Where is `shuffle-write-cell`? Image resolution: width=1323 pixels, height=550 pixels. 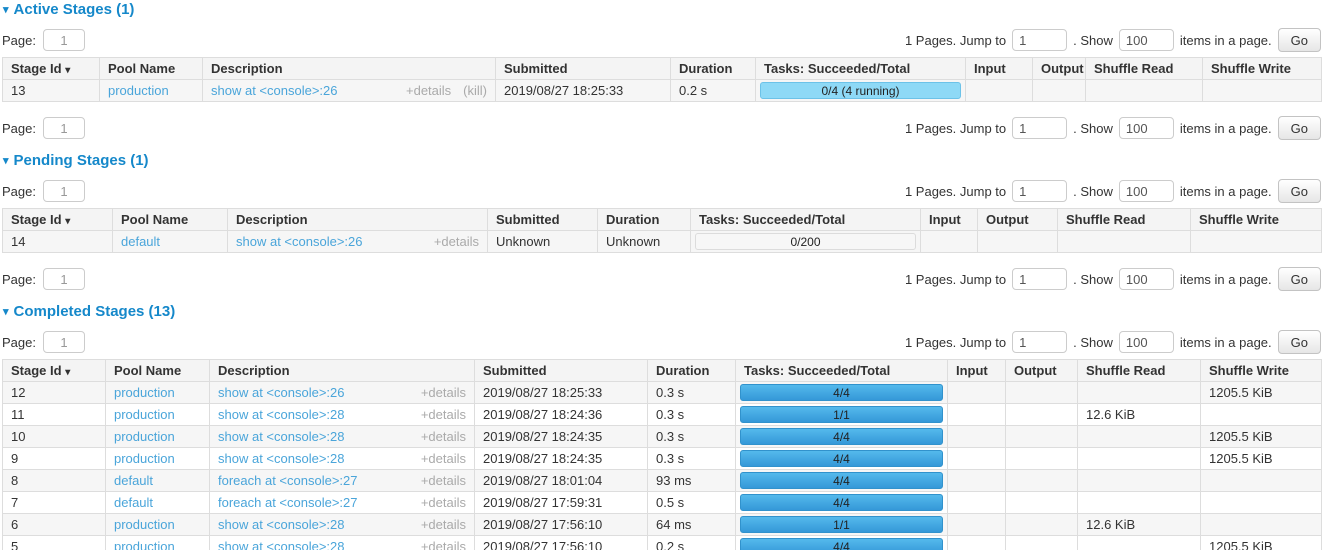 shuffle-write-cell is located at coordinates (1256, 241).